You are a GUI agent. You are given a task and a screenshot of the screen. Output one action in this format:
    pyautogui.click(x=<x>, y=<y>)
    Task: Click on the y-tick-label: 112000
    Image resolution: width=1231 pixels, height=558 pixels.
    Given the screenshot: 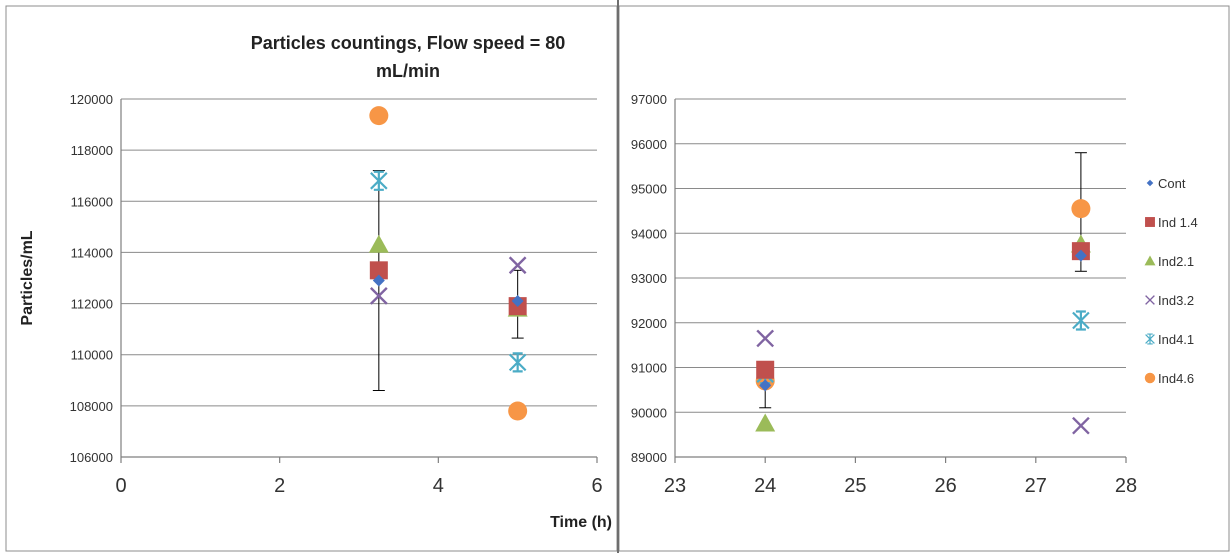 What is the action you would take?
    pyautogui.click(x=92, y=304)
    